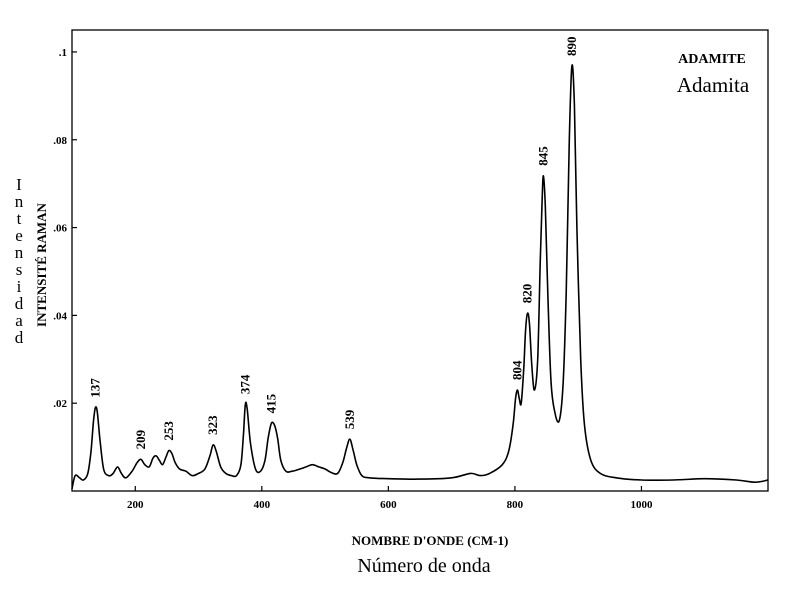  I want to click on y-tick-label: .06, so click(60, 229).